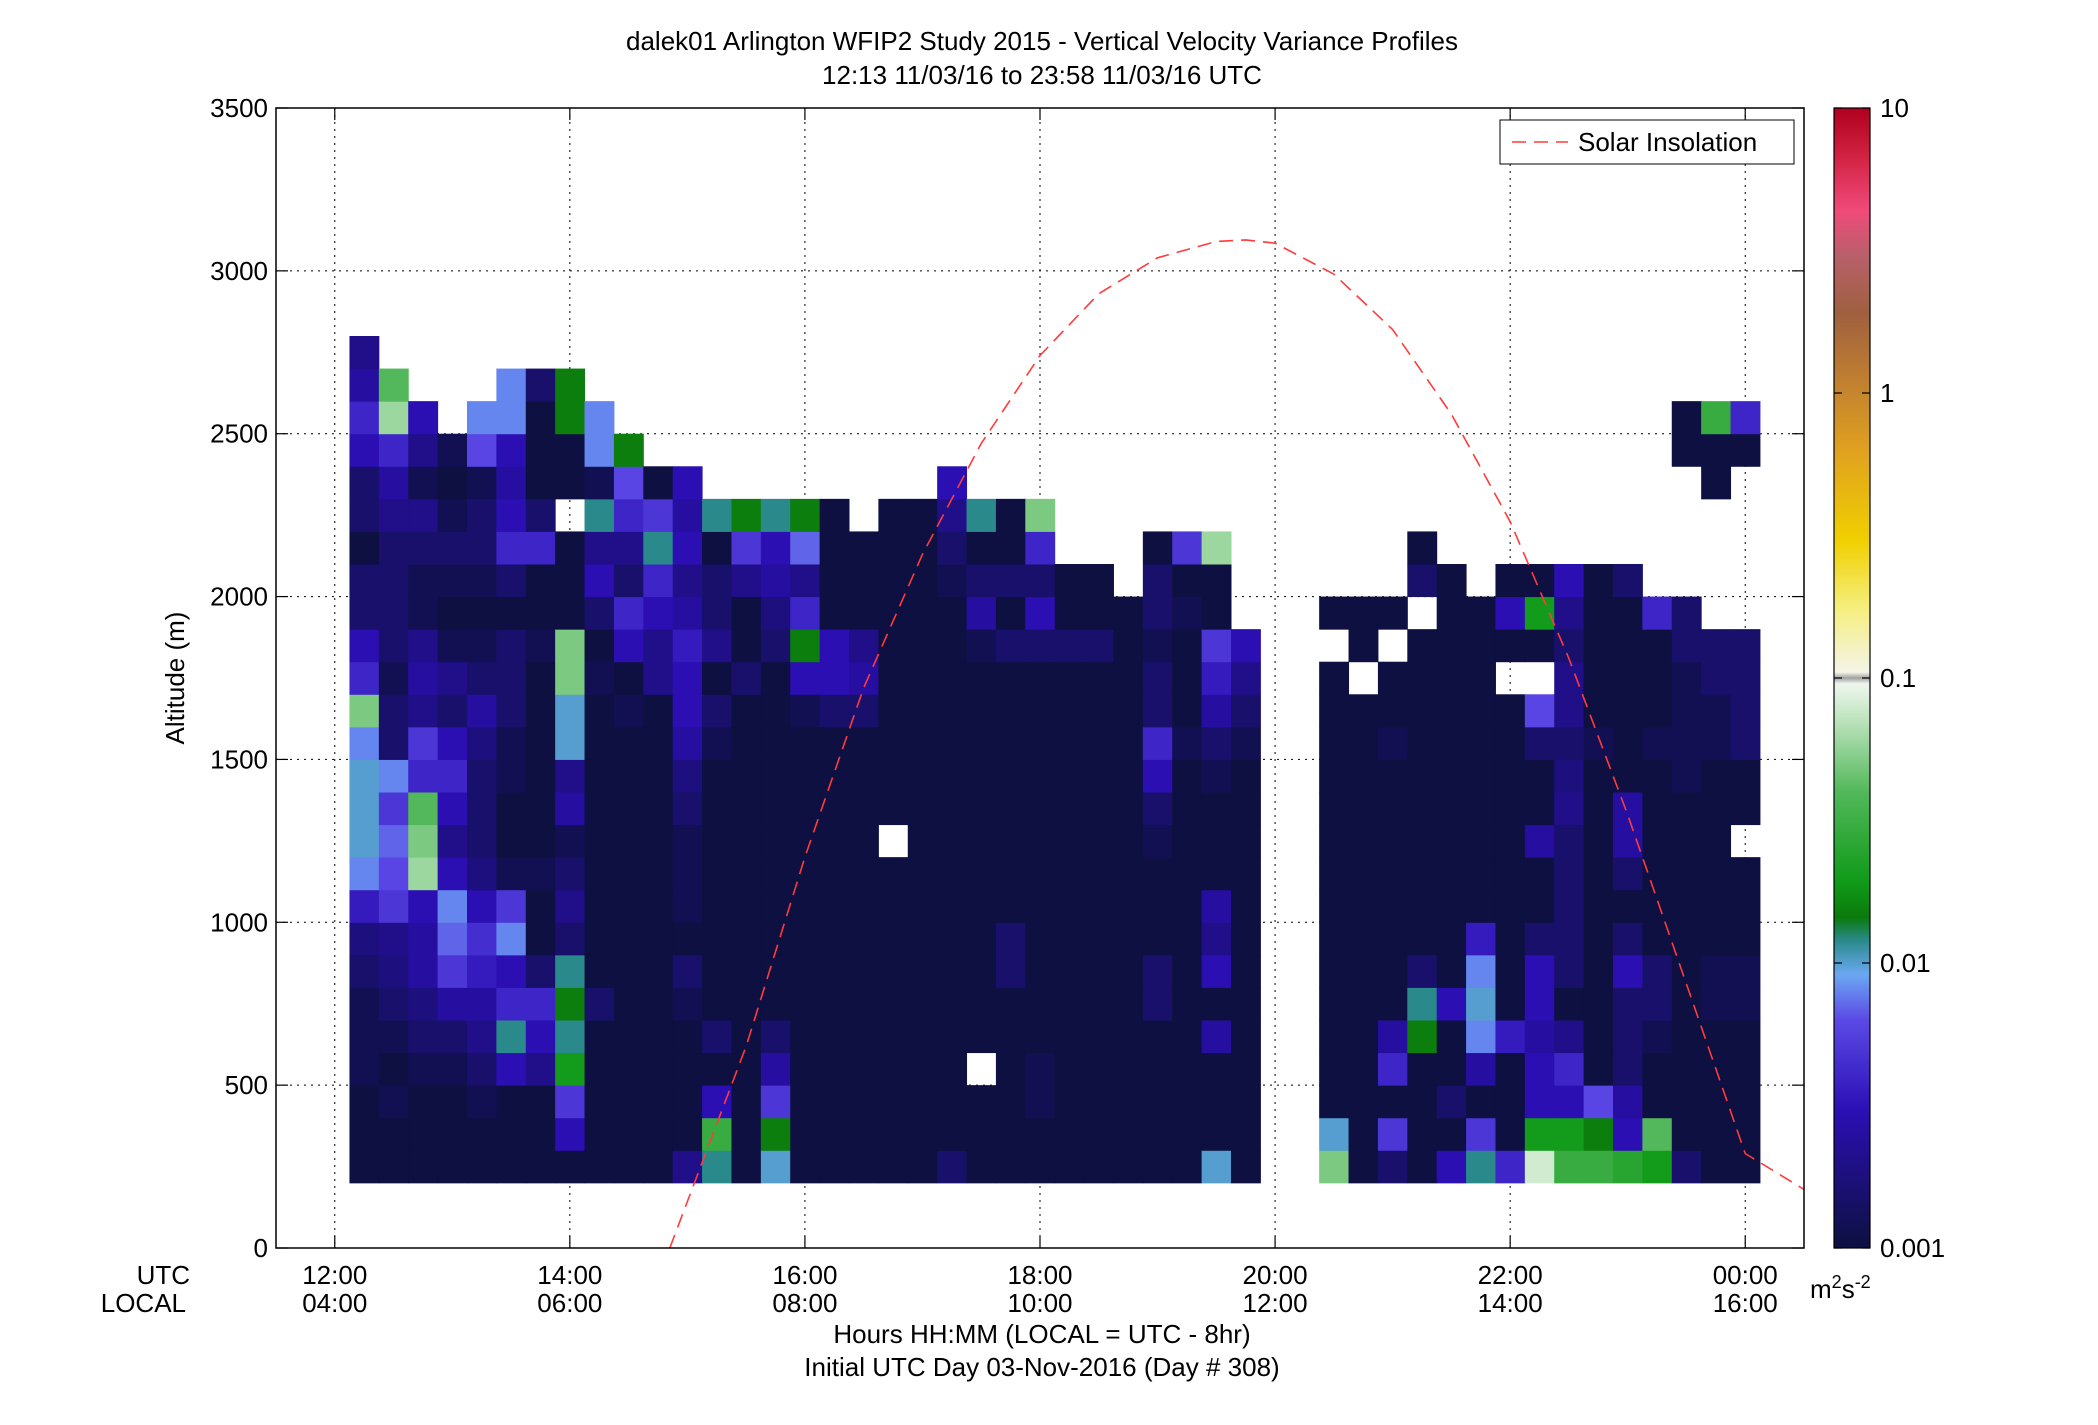  What do you see at coordinates (163, 1275) in the screenshot?
I see `utc-row-label: UTC` at bounding box center [163, 1275].